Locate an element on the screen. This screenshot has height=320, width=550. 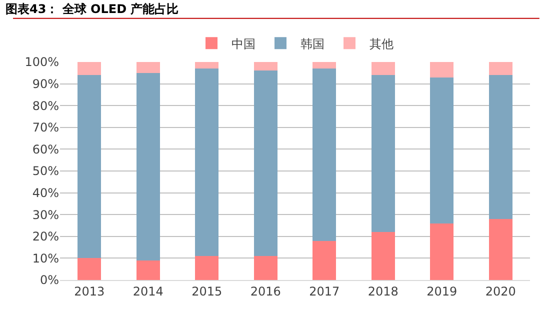
x-tick-label: 2015 is located at coordinates (207, 291).